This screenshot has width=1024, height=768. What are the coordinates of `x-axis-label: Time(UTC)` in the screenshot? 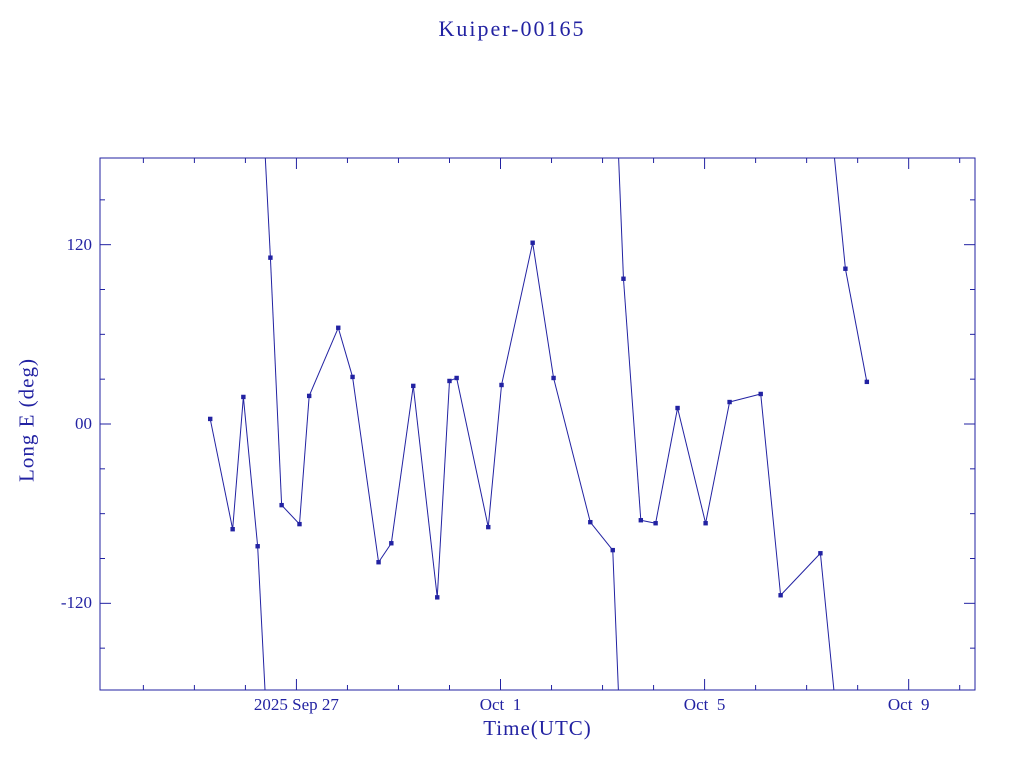 It's located at (537, 728).